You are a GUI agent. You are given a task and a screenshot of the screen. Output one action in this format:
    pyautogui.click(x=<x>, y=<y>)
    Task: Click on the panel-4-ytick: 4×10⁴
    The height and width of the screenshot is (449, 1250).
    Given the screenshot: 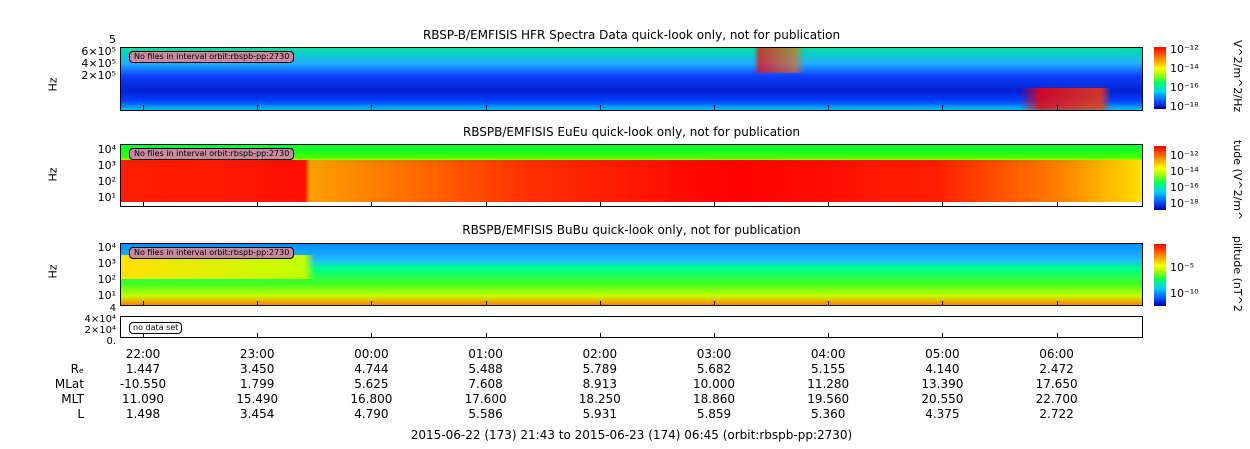 What is the action you would take?
    pyautogui.click(x=100, y=319)
    